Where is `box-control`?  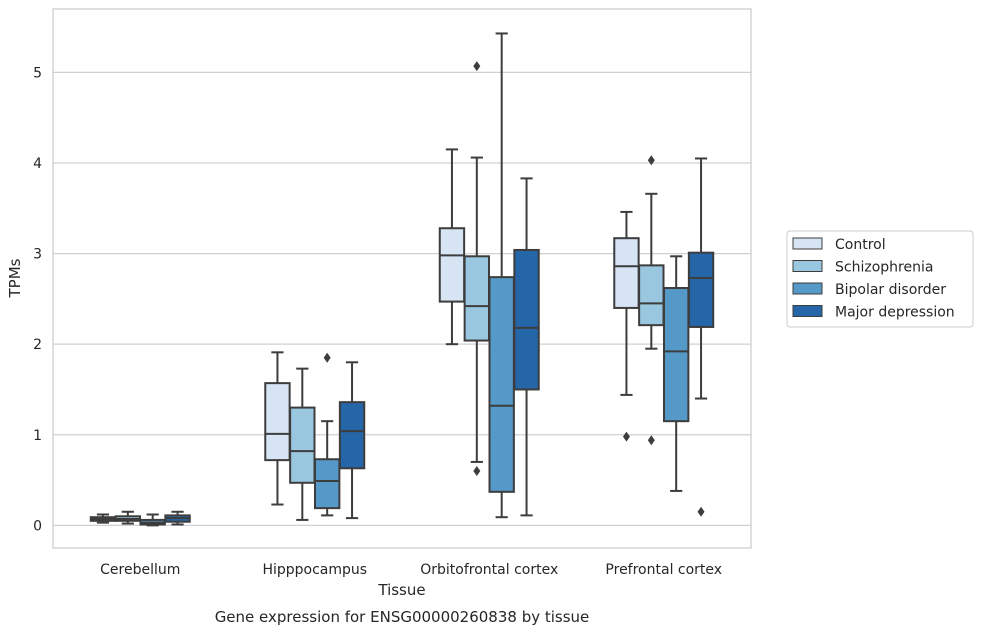
box-control is located at coordinates (626, 326).